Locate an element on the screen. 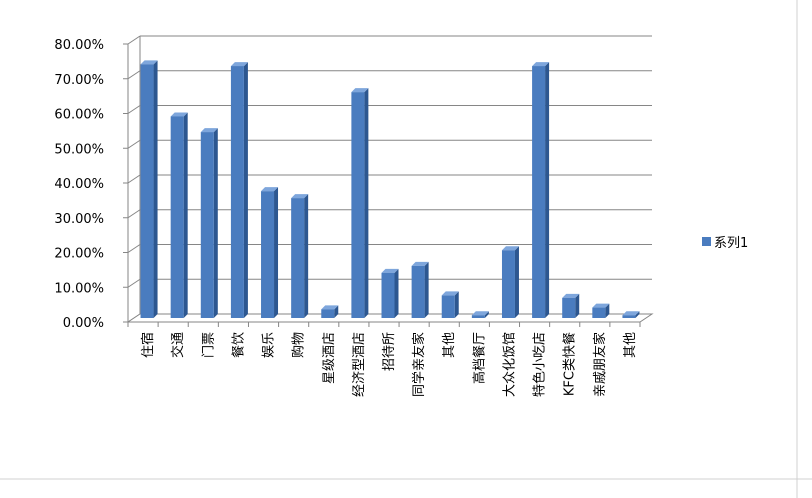 The width and height of the screenshot is (812, 498). x-tick-label: 大众化饭馆 is located at coordinates (509, 364).